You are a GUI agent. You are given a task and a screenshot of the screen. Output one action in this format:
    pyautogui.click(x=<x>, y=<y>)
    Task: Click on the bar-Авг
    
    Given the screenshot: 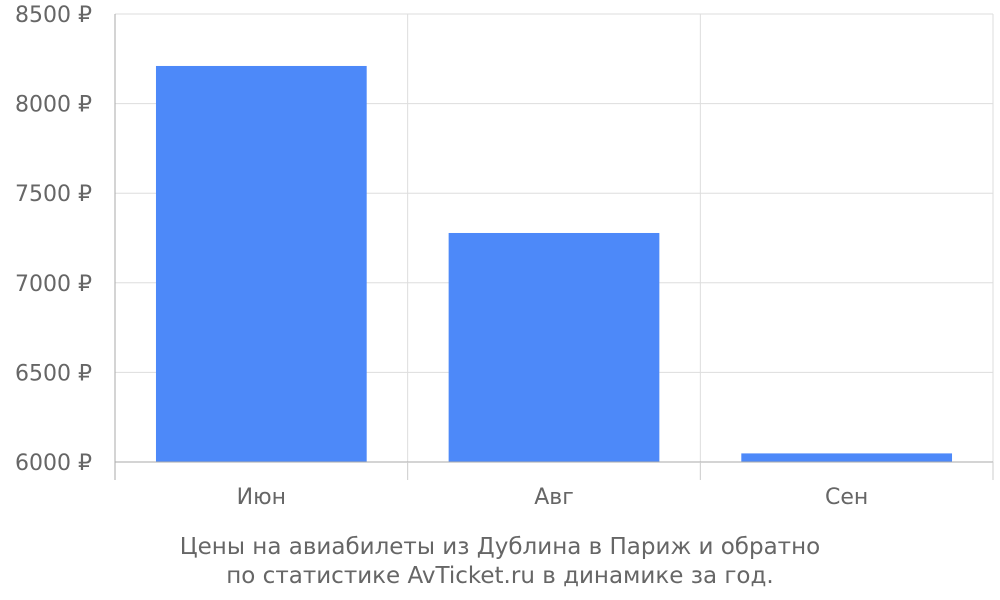 What is the action you would take?
    pyautogui.click(x=554, y=347)
    